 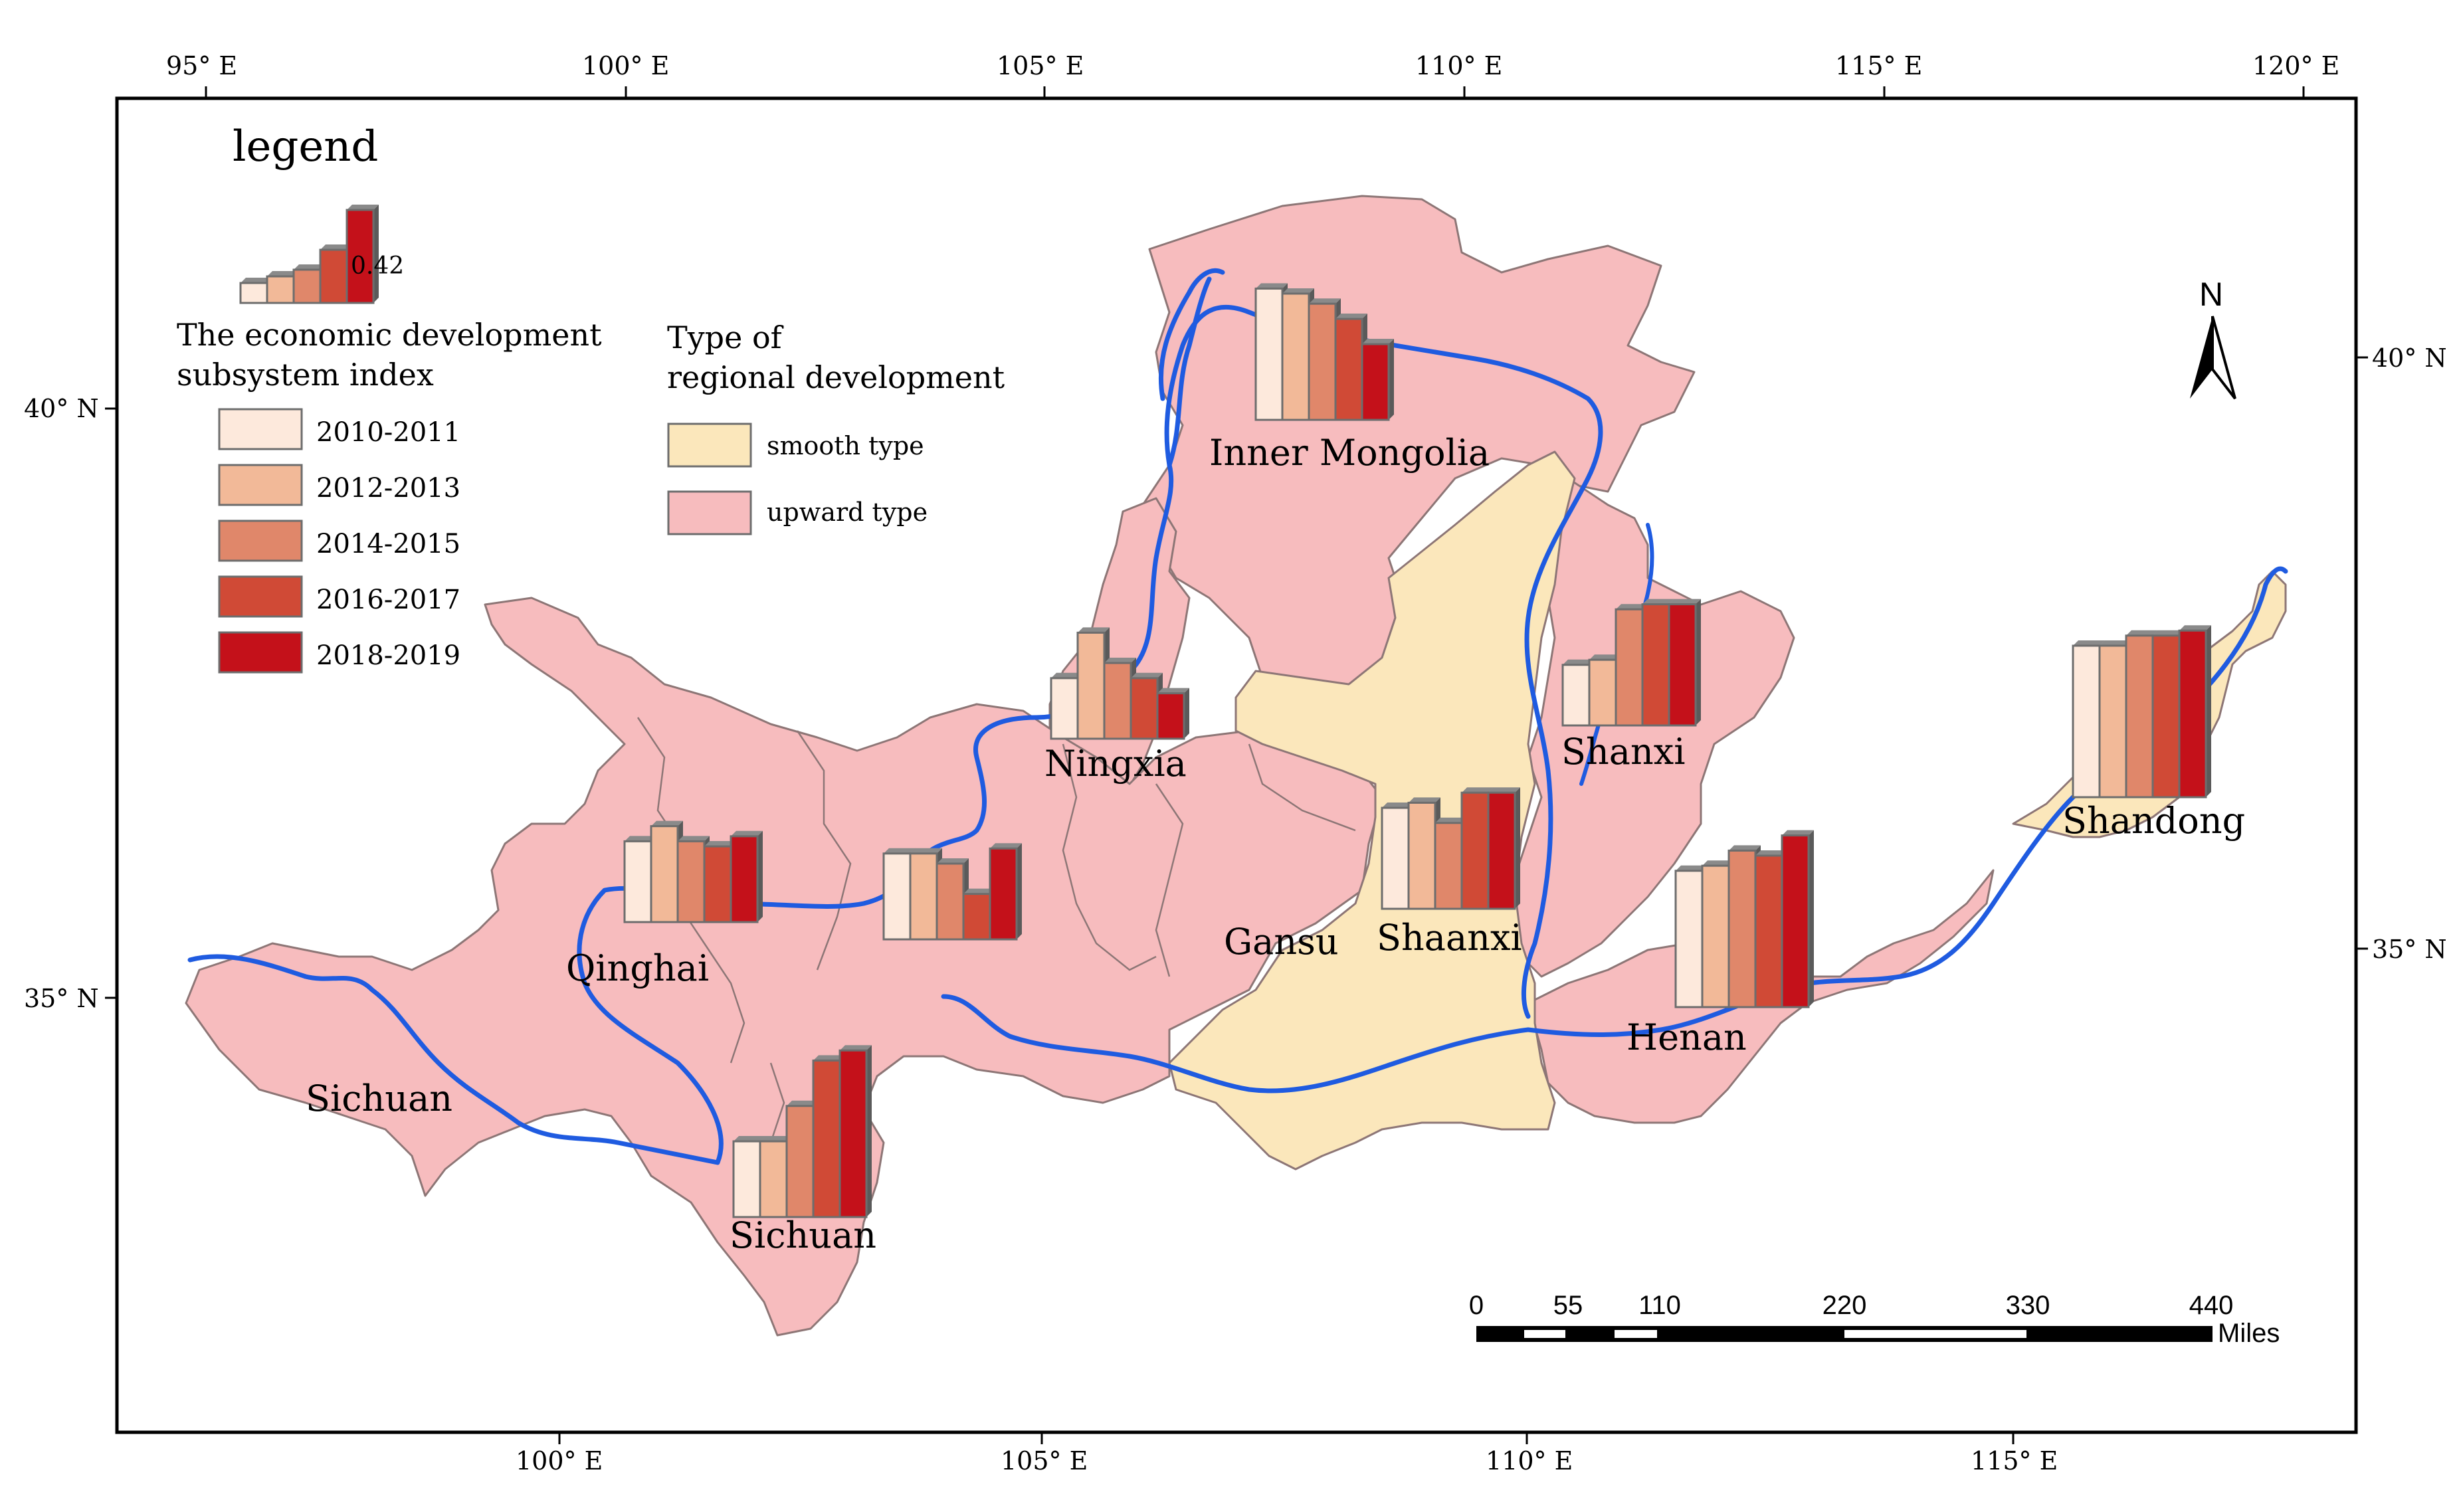 I want to click on region-label-shaanxi: Shaanxi, so click(x=1450, y=938).